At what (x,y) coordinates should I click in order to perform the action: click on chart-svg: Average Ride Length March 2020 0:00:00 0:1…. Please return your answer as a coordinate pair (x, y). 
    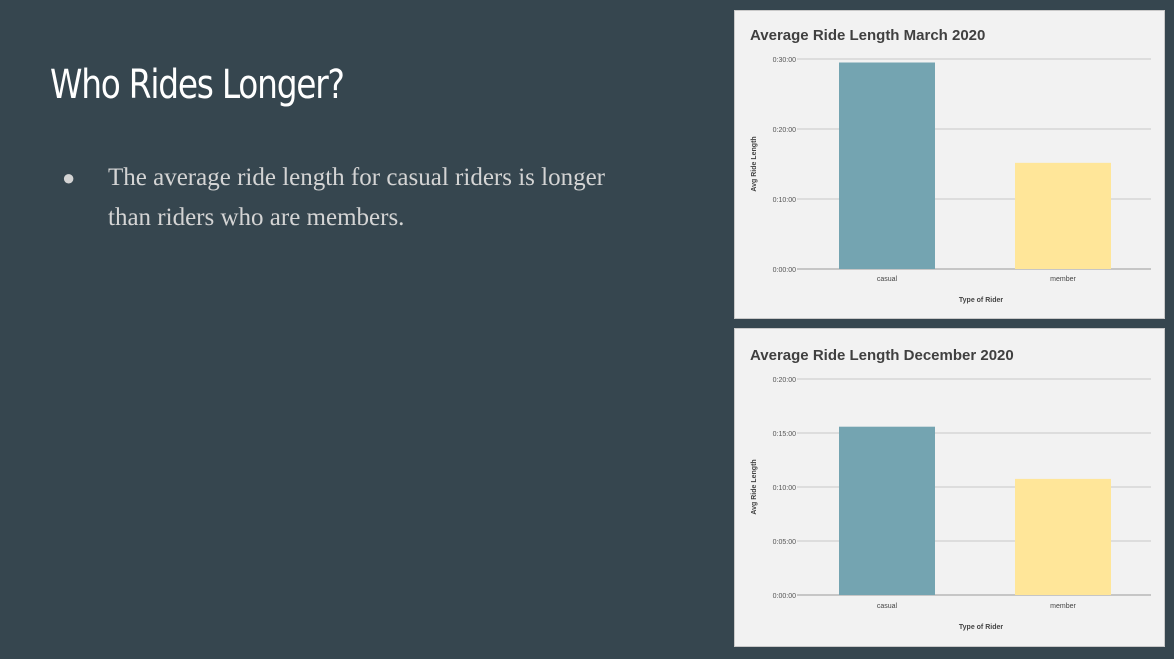
    Looking at the image, I should click on (950, 165).